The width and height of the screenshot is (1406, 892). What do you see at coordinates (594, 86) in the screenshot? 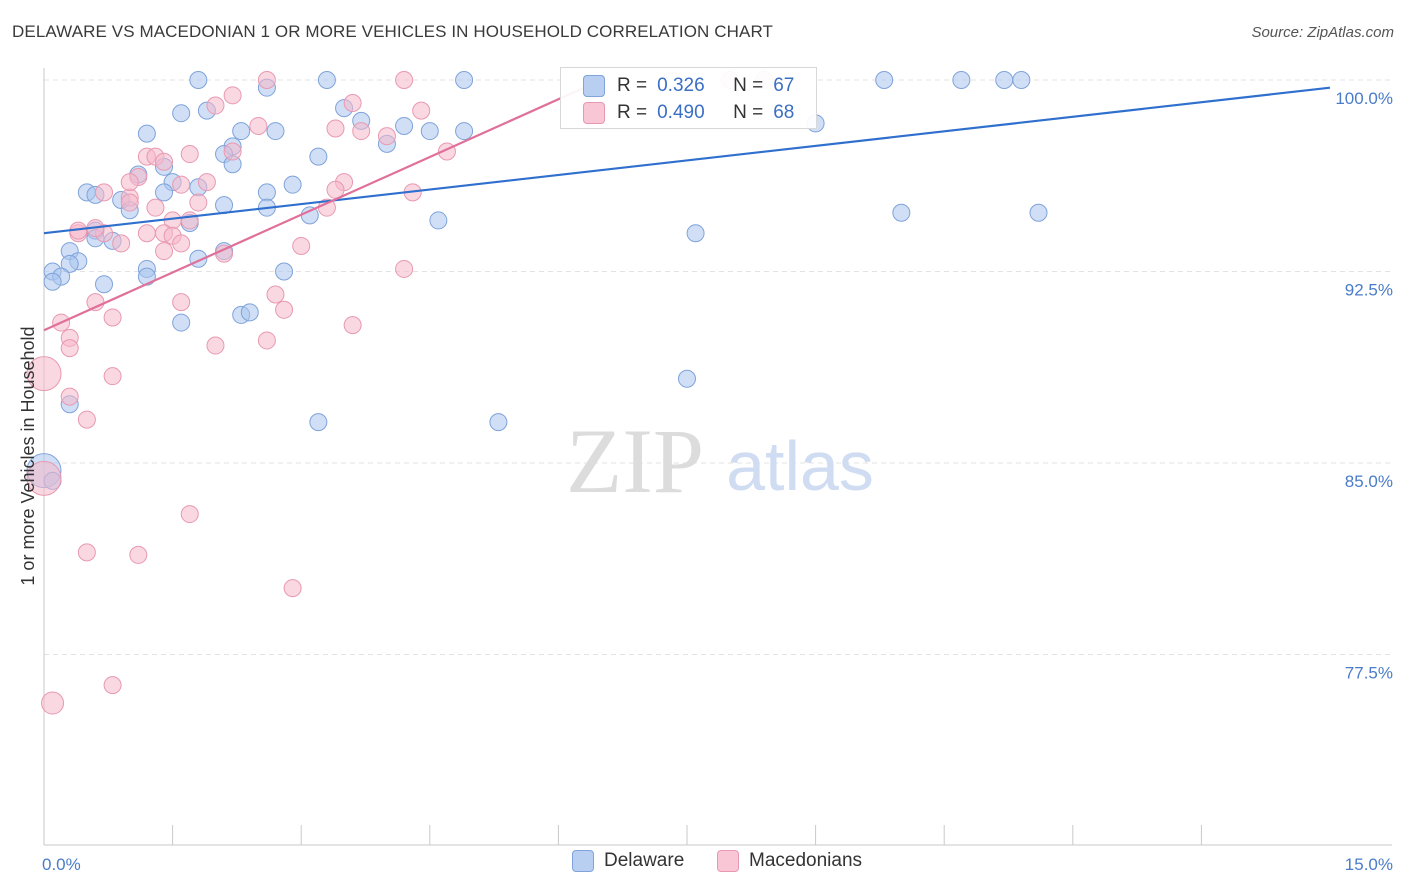
I see `delaware-swatch` at bounding box center [594, 86].